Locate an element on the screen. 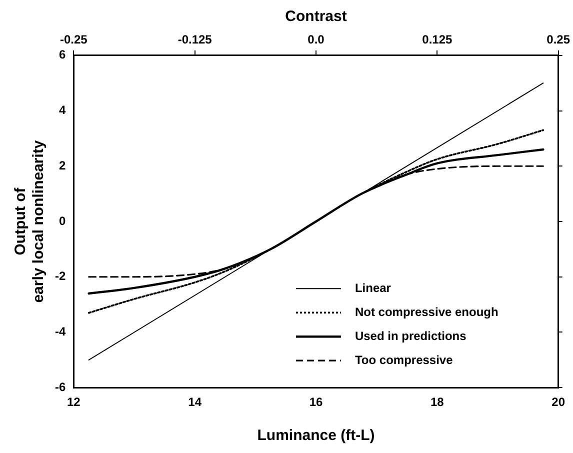 This screenshot has height=453, width=573. x-tick-label: 14 is located at coordinates (195, 402).